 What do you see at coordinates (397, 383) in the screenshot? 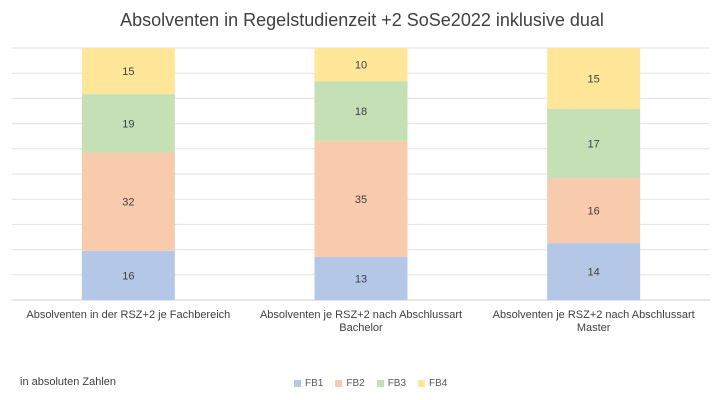
I see `legend-label: FB3` at bounding box center [397, 383].